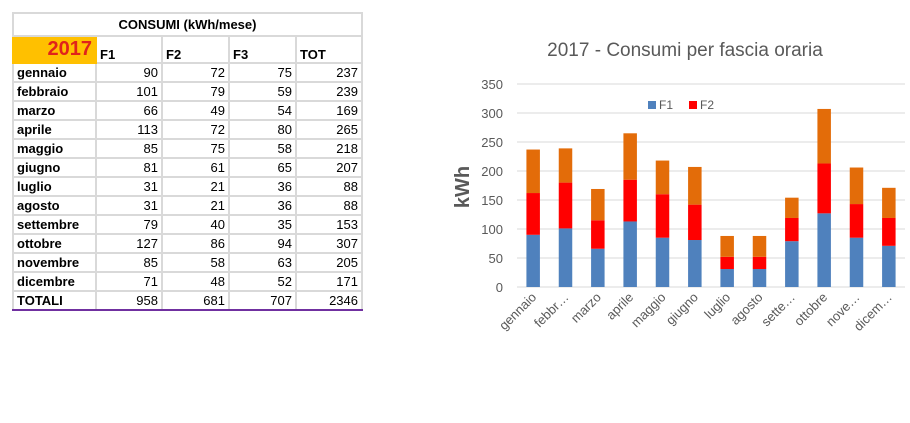 The width and height of the screenshot is (910, 423). I want to click on cell-tot: 171, so click(329, 281).